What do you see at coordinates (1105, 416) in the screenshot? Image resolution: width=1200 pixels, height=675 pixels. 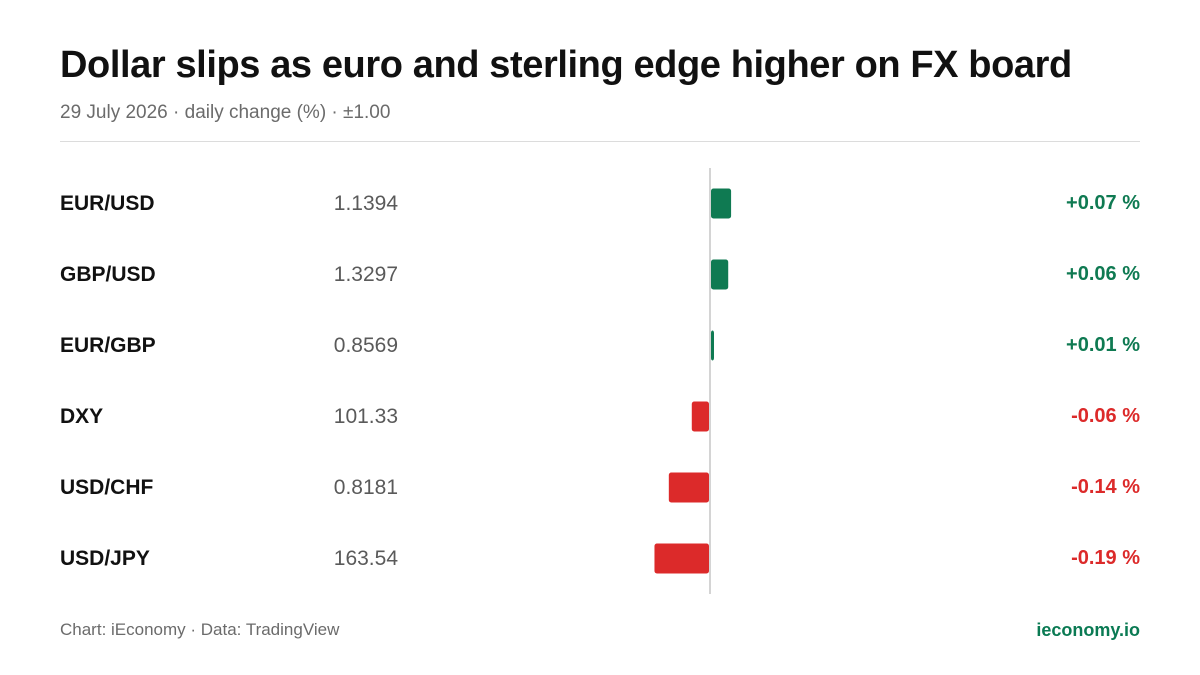 I see `change-label: -0.06 %` at bounding box center [1105, 416].